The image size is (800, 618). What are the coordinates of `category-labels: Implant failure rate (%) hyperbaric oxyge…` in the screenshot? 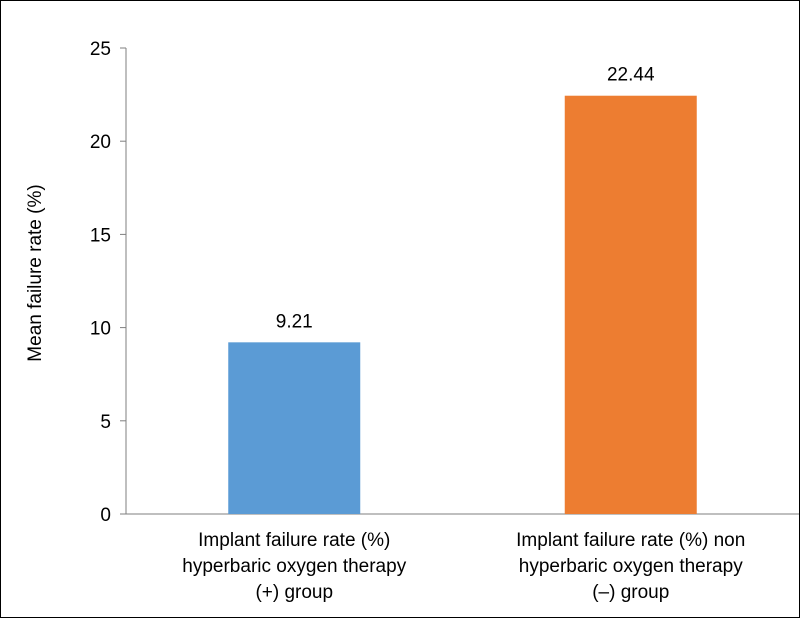 It's located at (463, 566).